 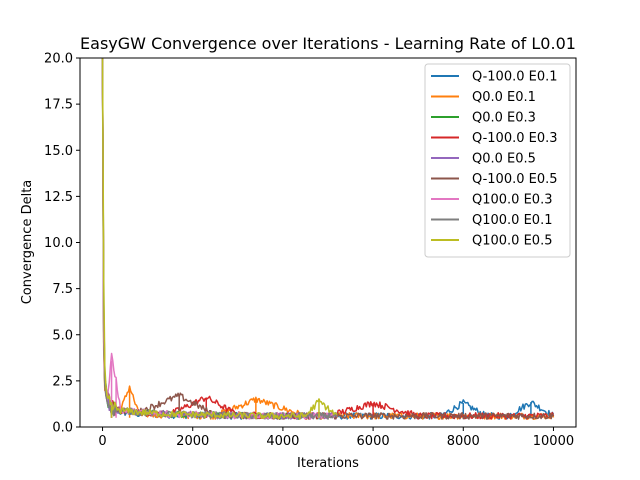 I want to click on legend-item: Q0.0 E0.1, so click(x=483, y=97).